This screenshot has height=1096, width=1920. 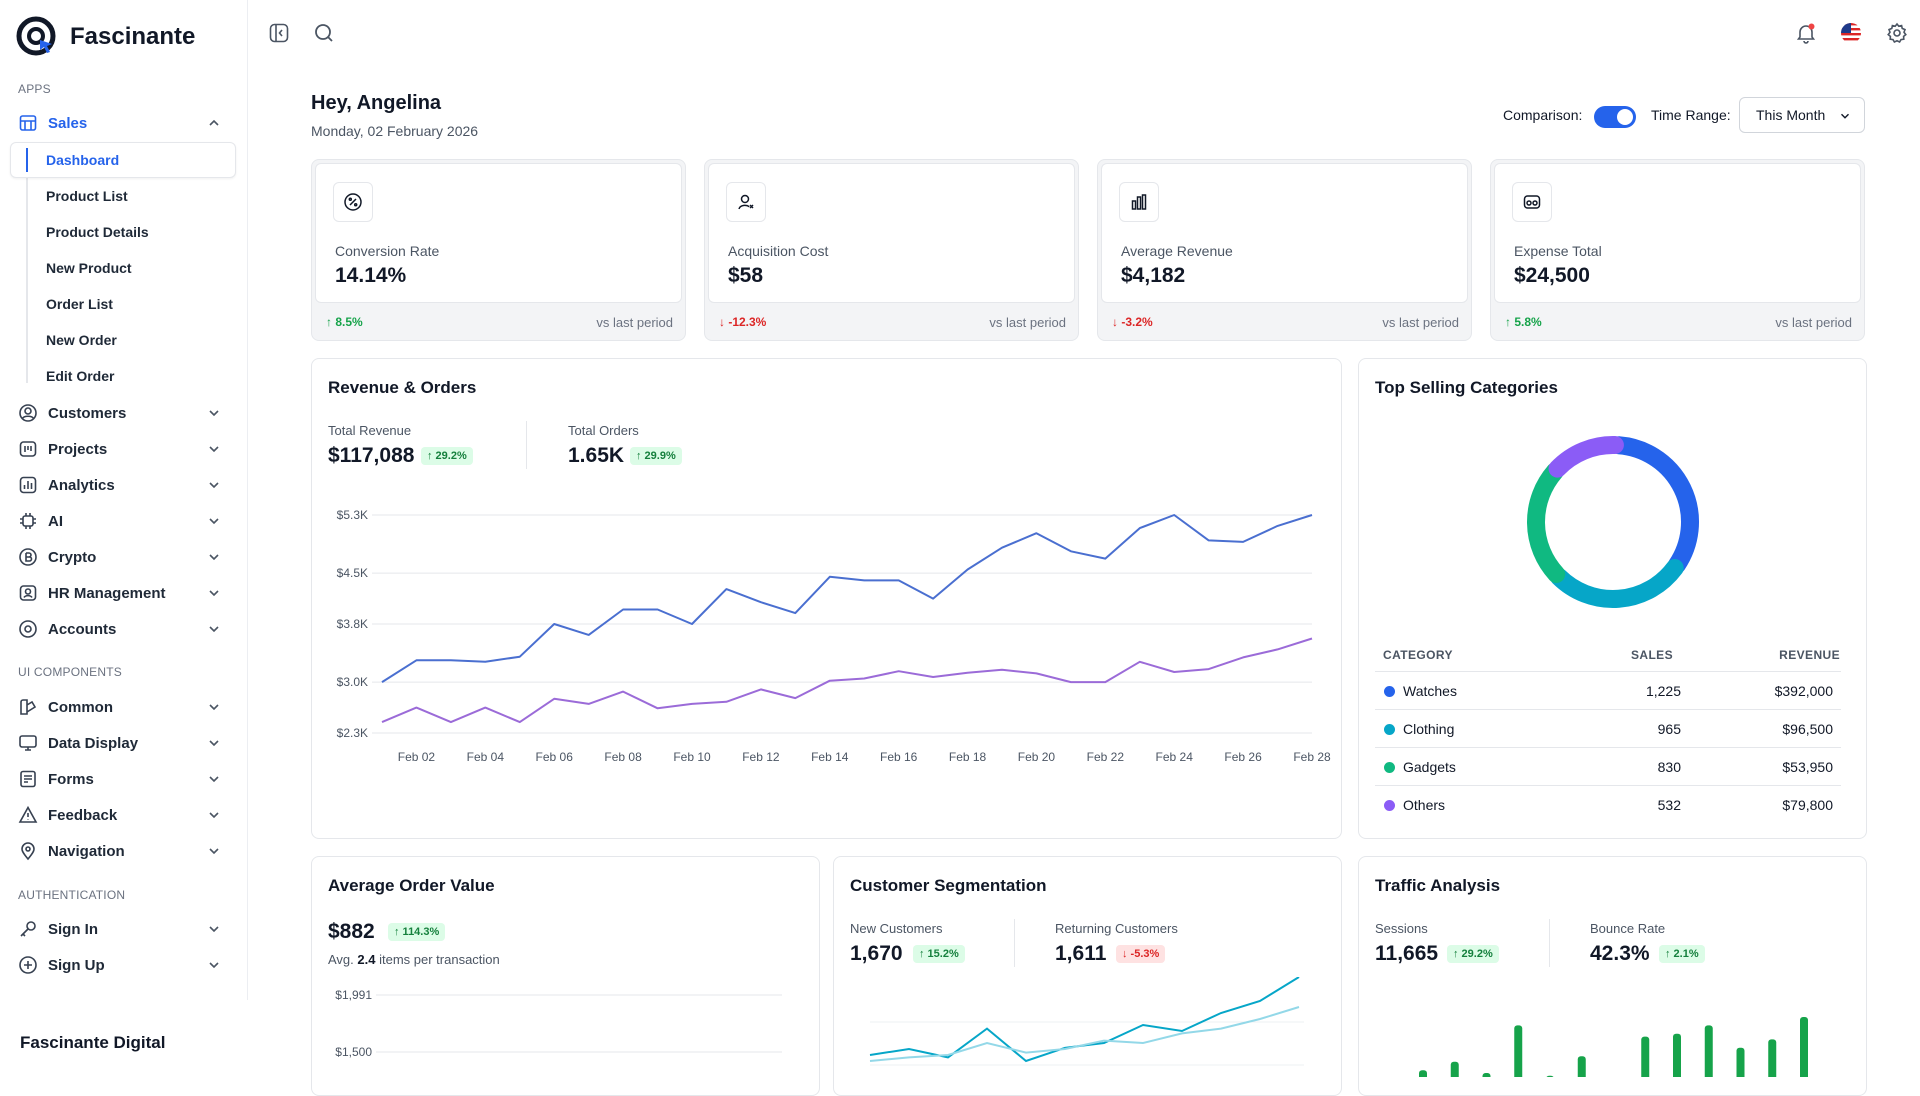 What do you see at coordinates (28, 413) in the screenshot?
I see `user-circle-icon` at bounding box center [28, 413].